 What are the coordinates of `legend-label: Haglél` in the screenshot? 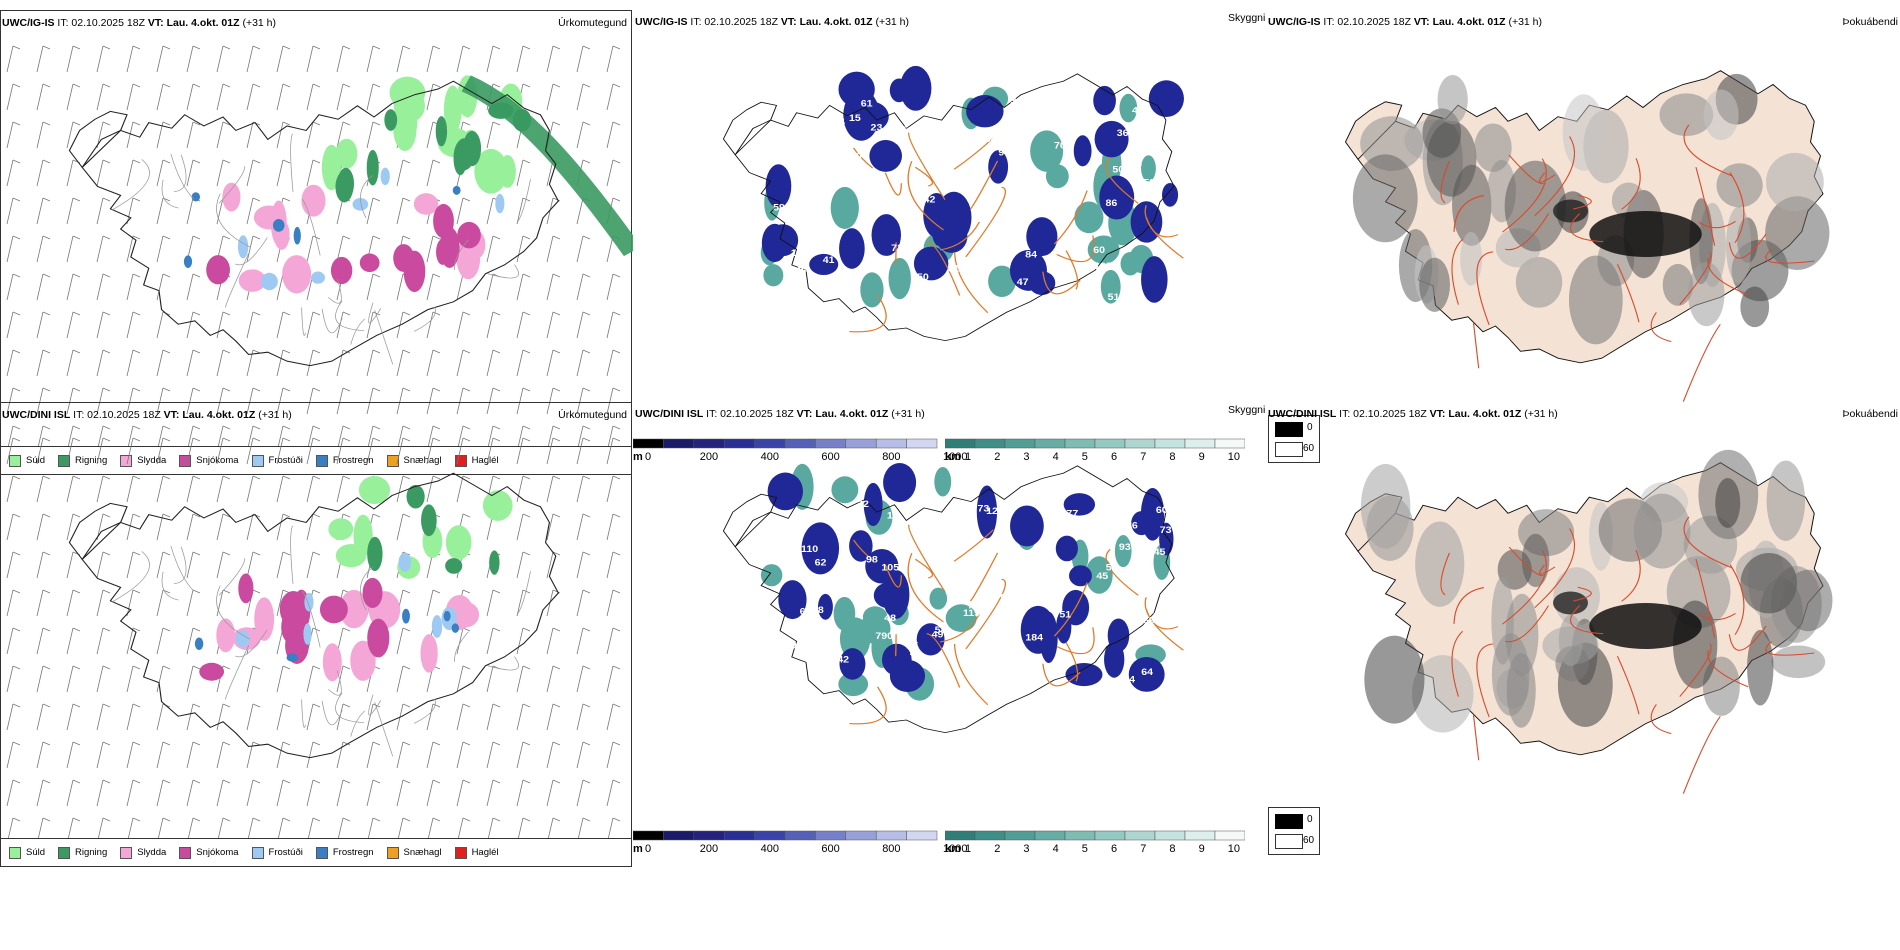 It's located at (485, 460).